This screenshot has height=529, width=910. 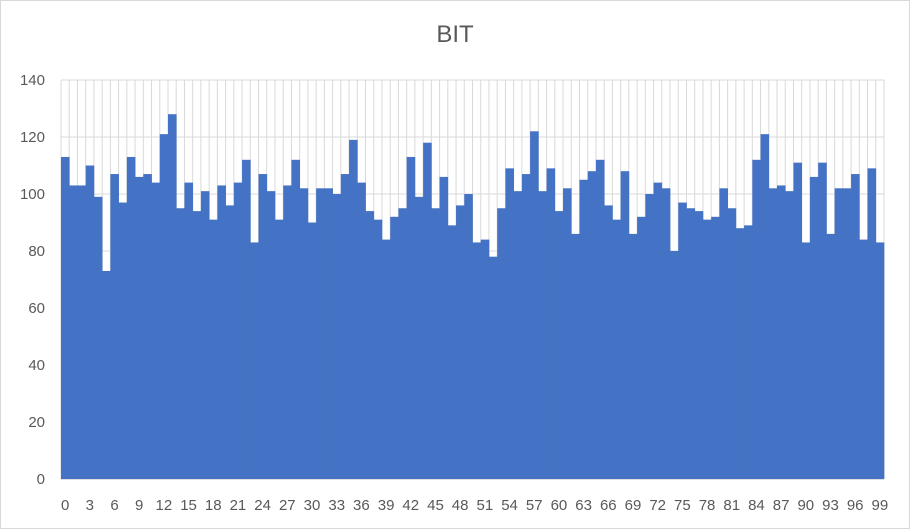 What do you see at coordinates (90, 505) in the screenshot?
I see `x-tick-label: 3` at bounding box center [90, 505].